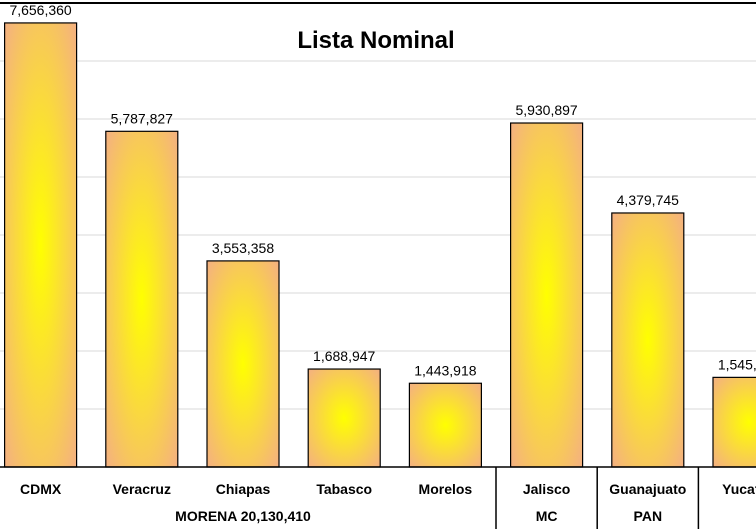  Describe the element at coordinates (344, 489) in the screenshot. I see `x-tick-label-tabasco: Tabasco` at that location.